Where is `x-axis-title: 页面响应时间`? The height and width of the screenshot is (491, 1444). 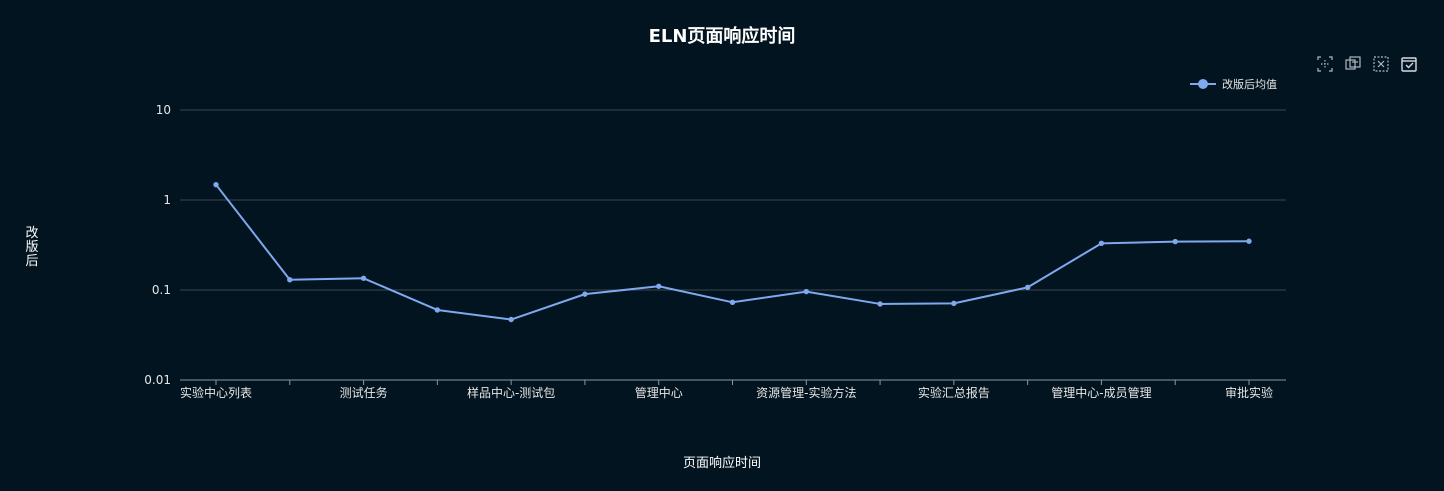
x-axis-title: 页面响应时间 is located at coordinates (721, 463).